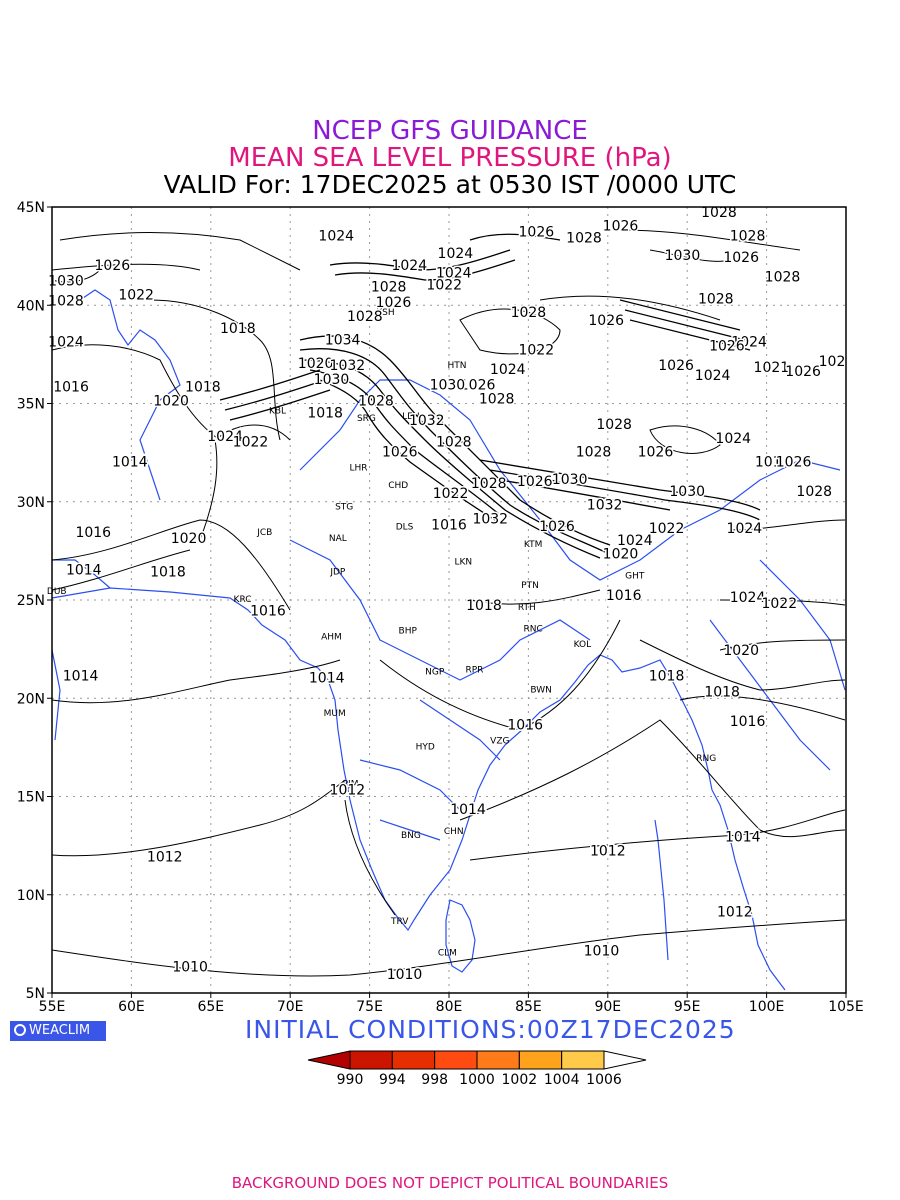 This screenshot has width=900, height=1200. Describe the element at coordinates (58, 1031) in the screenshot. I see `weaclim-logo: WEACLIM` at that location.